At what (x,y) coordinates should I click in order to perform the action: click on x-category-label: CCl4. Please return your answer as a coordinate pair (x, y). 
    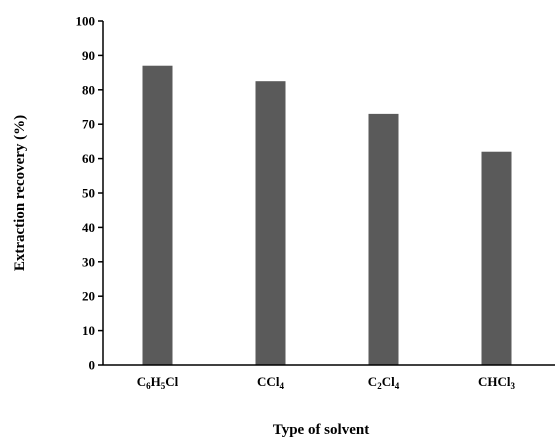
    Looking at the image, I should click on (270, 382).